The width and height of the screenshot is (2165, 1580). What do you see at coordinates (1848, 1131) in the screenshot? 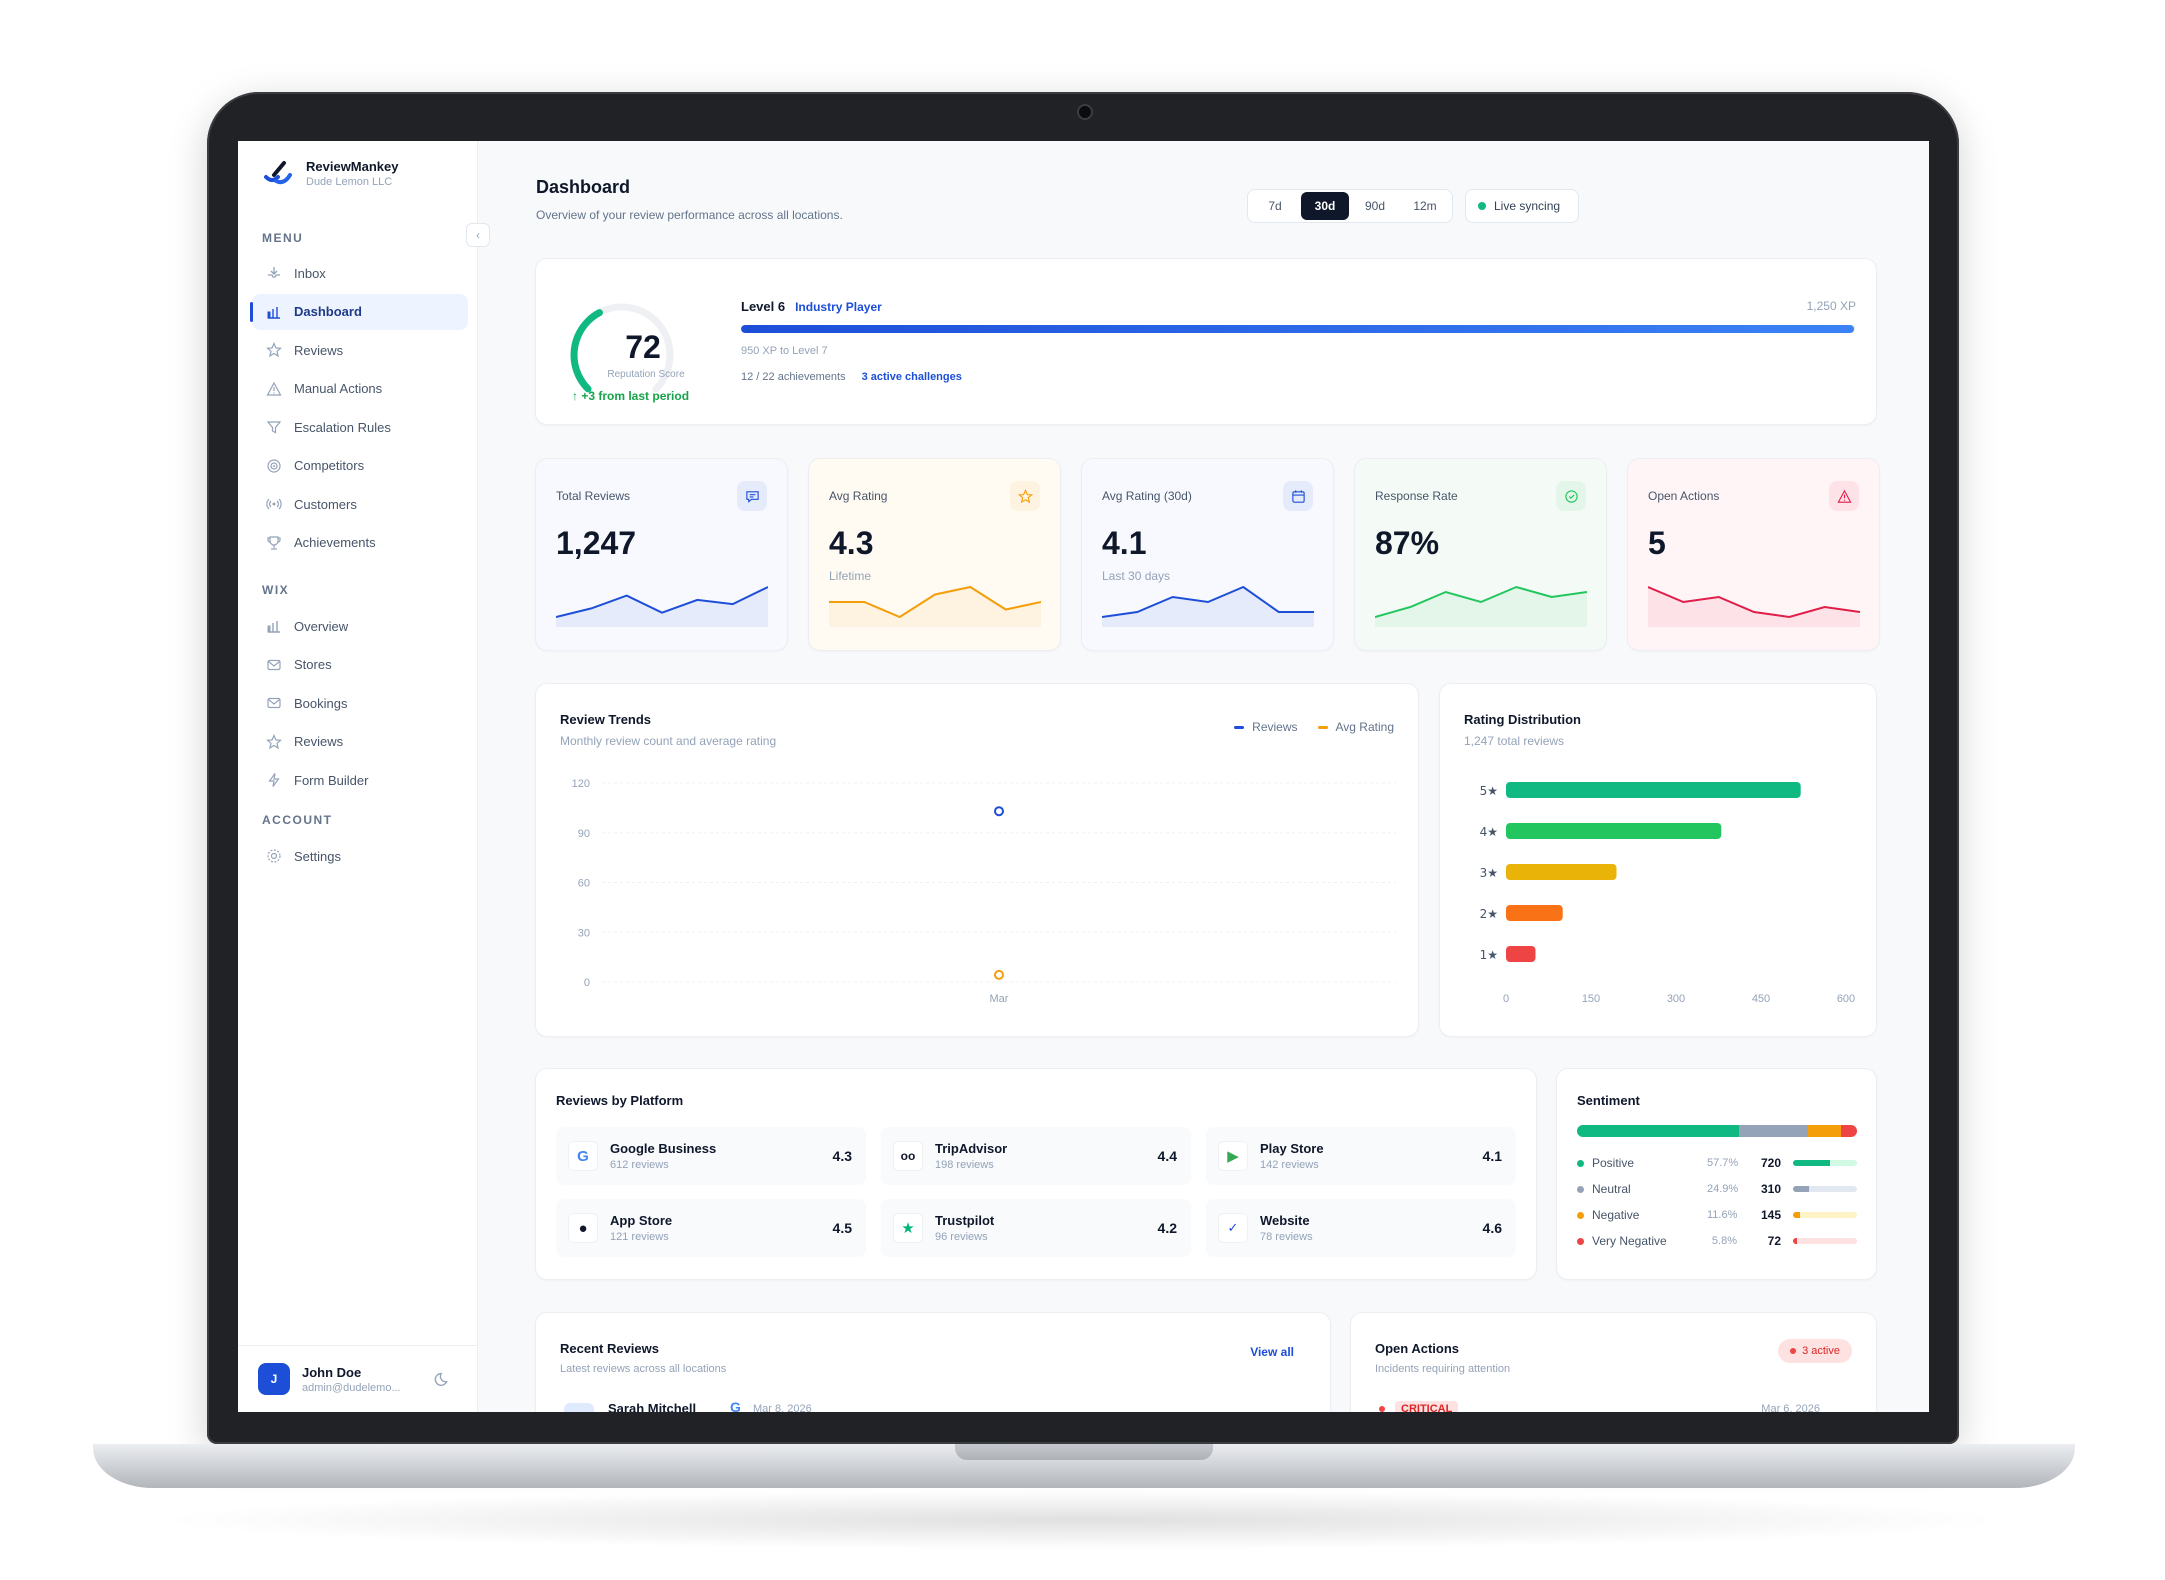
I see `sentiment-segment-very-negative` at bounding box center [1848, 1131].